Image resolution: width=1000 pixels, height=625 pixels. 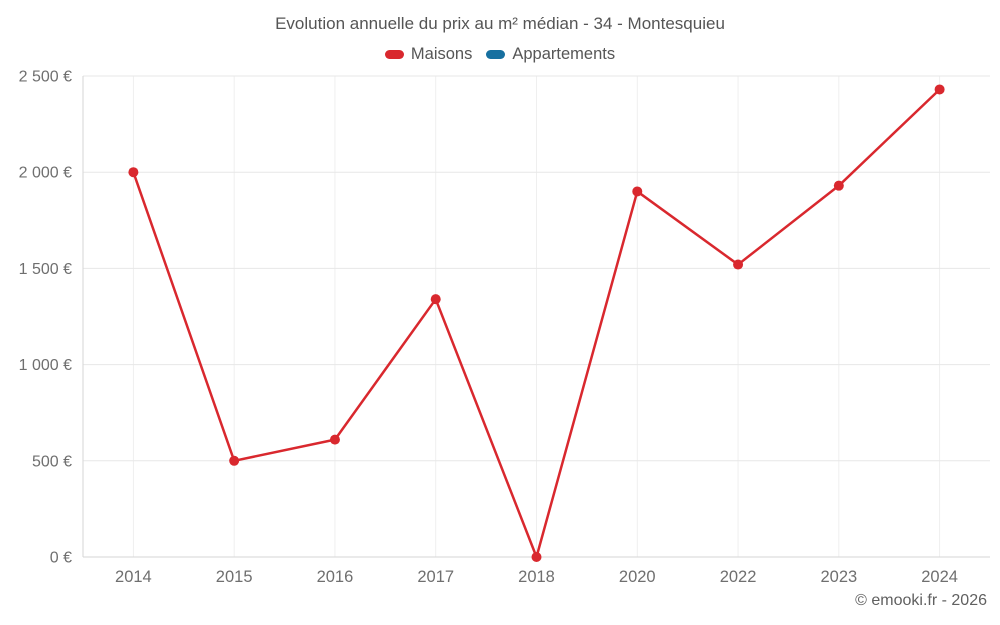 What do you see at coordinates (838, 577) in the screenshot?
I see `x-tick-label: 2023` at bounding box center [838, 577].